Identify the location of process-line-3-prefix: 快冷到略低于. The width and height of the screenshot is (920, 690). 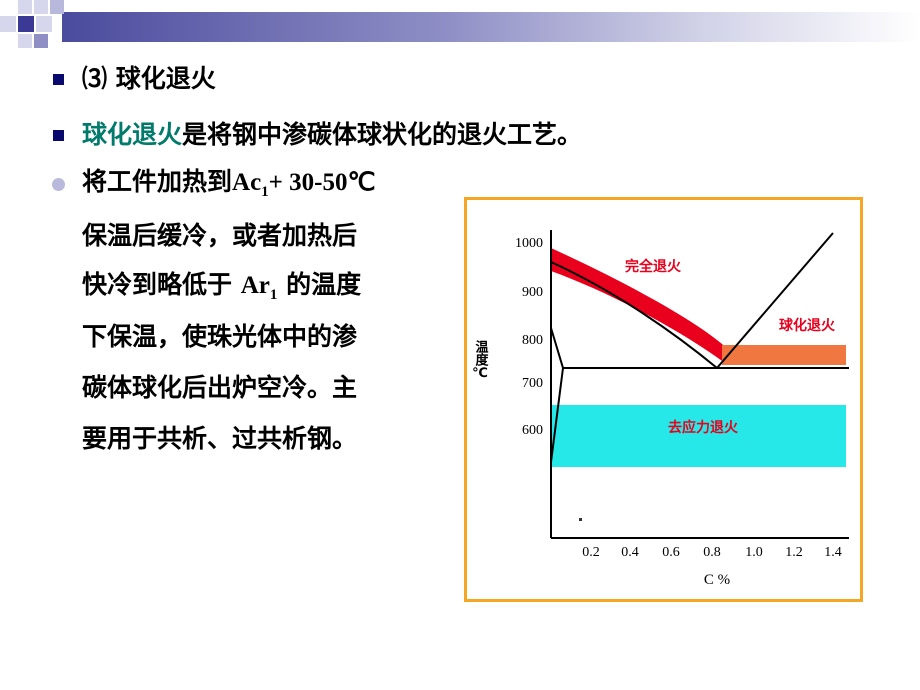
(161, 284).